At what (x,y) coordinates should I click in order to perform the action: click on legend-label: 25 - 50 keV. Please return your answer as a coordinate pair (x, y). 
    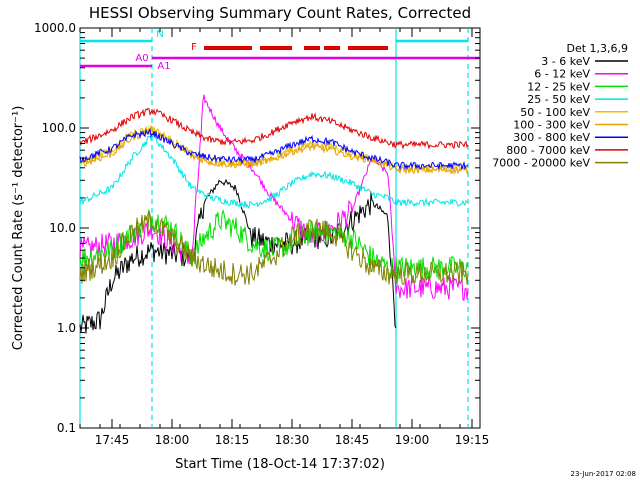
    Looking at the image, I should click on (558, 99).